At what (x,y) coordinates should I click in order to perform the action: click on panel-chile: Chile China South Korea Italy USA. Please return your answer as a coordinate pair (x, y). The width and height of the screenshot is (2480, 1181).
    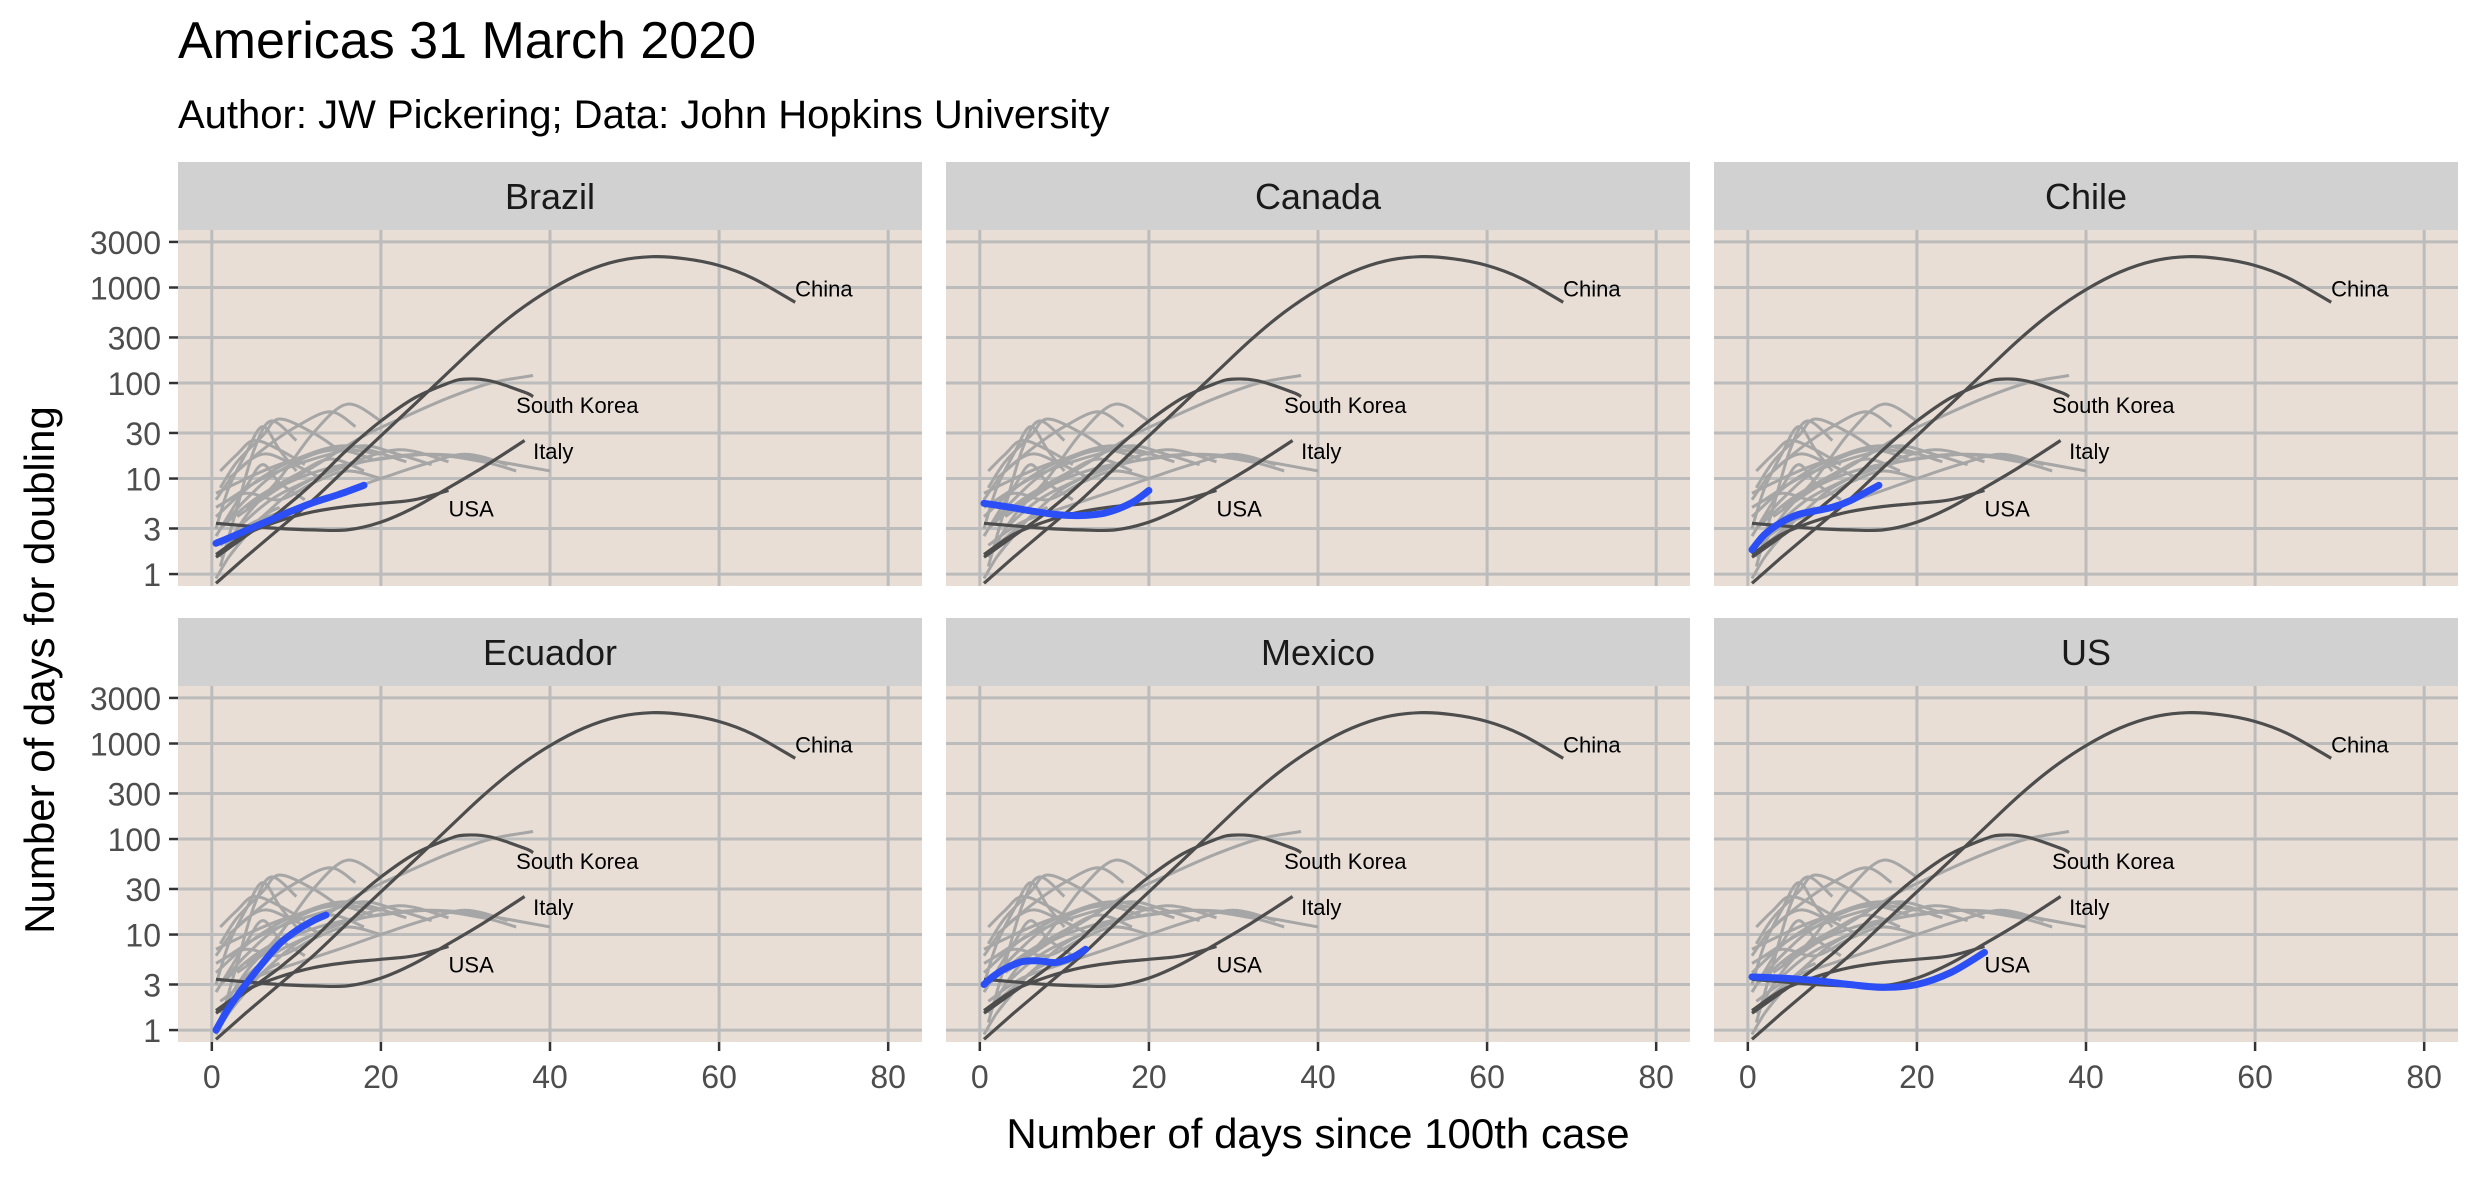
    Looking at the image, I should click on (2086, 374).